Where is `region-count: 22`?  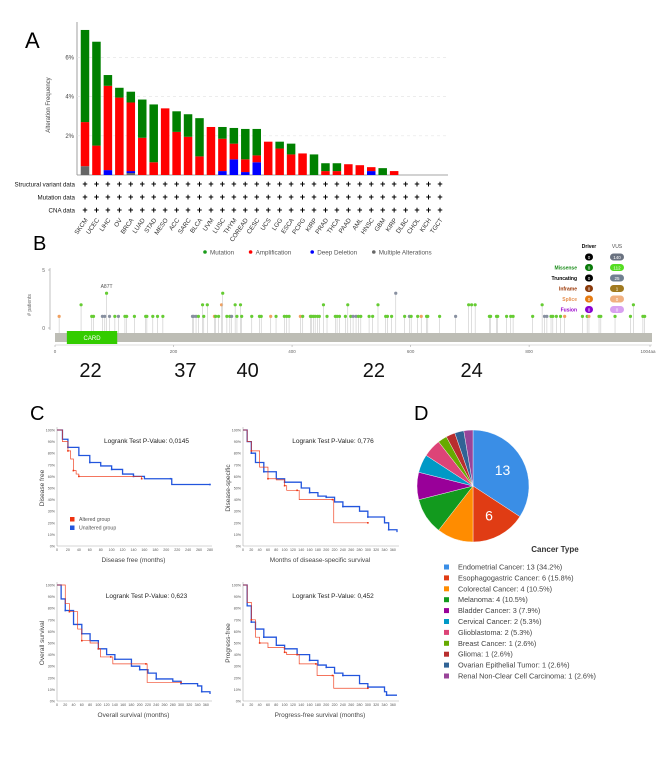
region-count: 22 is located at coordinates (374, 371).